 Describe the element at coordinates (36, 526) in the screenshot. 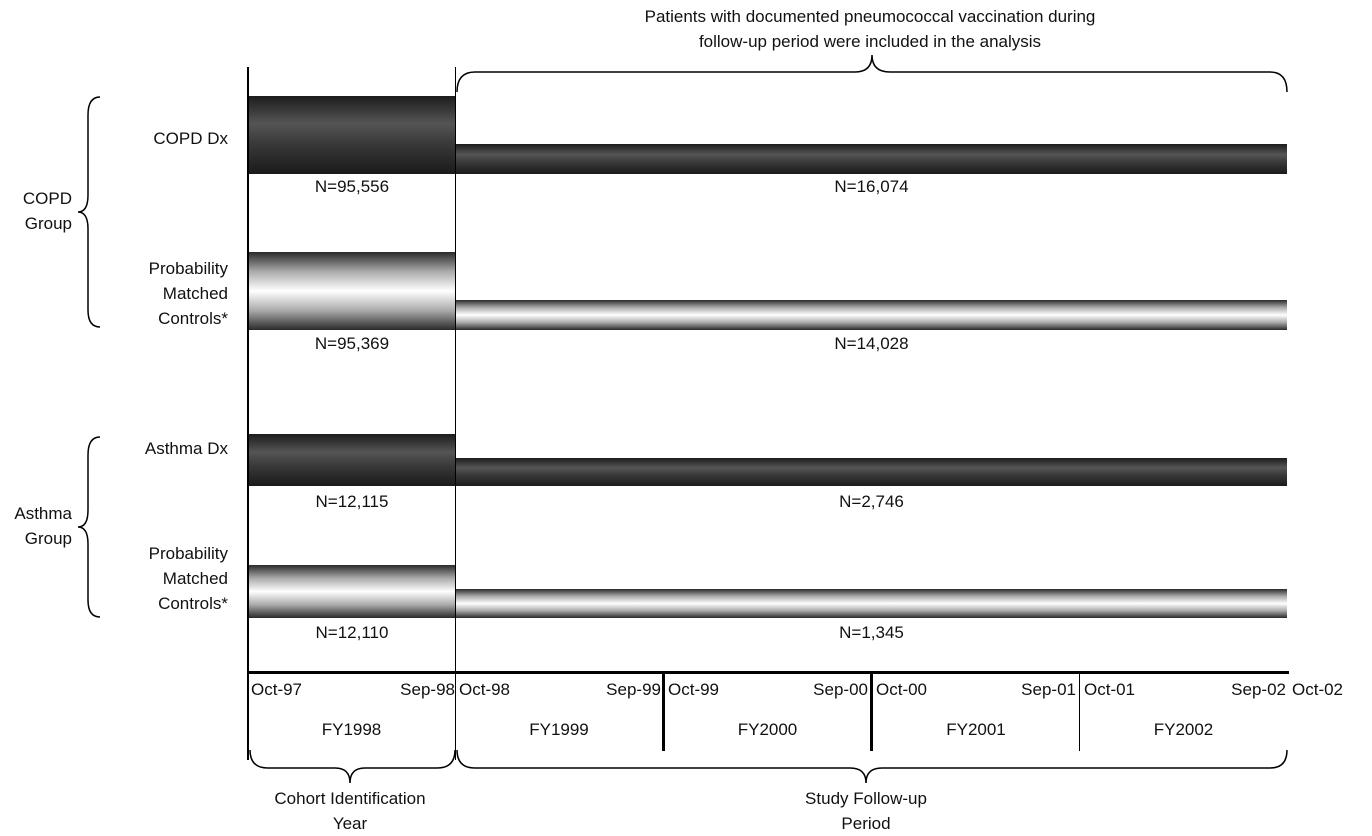

I see `asthma-group-label: Asthma Group` at that location.